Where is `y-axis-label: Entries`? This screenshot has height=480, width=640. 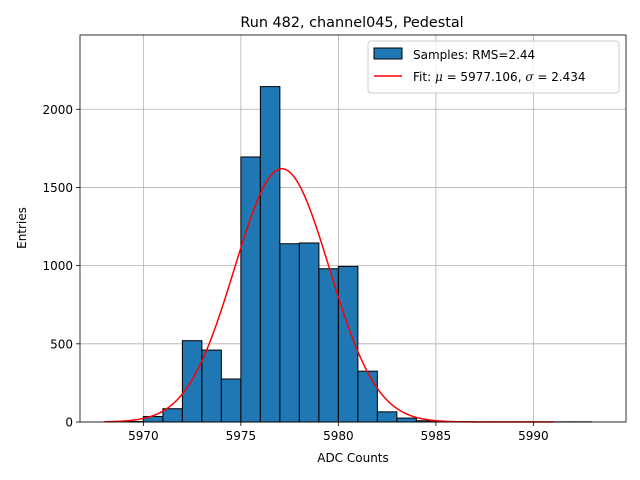 y-axis-label: Entries is located at coordinates (22, 228).